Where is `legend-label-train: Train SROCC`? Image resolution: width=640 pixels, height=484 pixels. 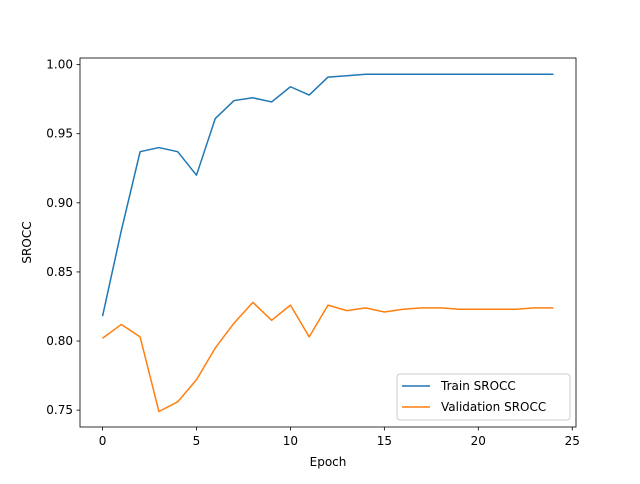 legend-label-train: Train SROCC is located at coordinates (478, 386).